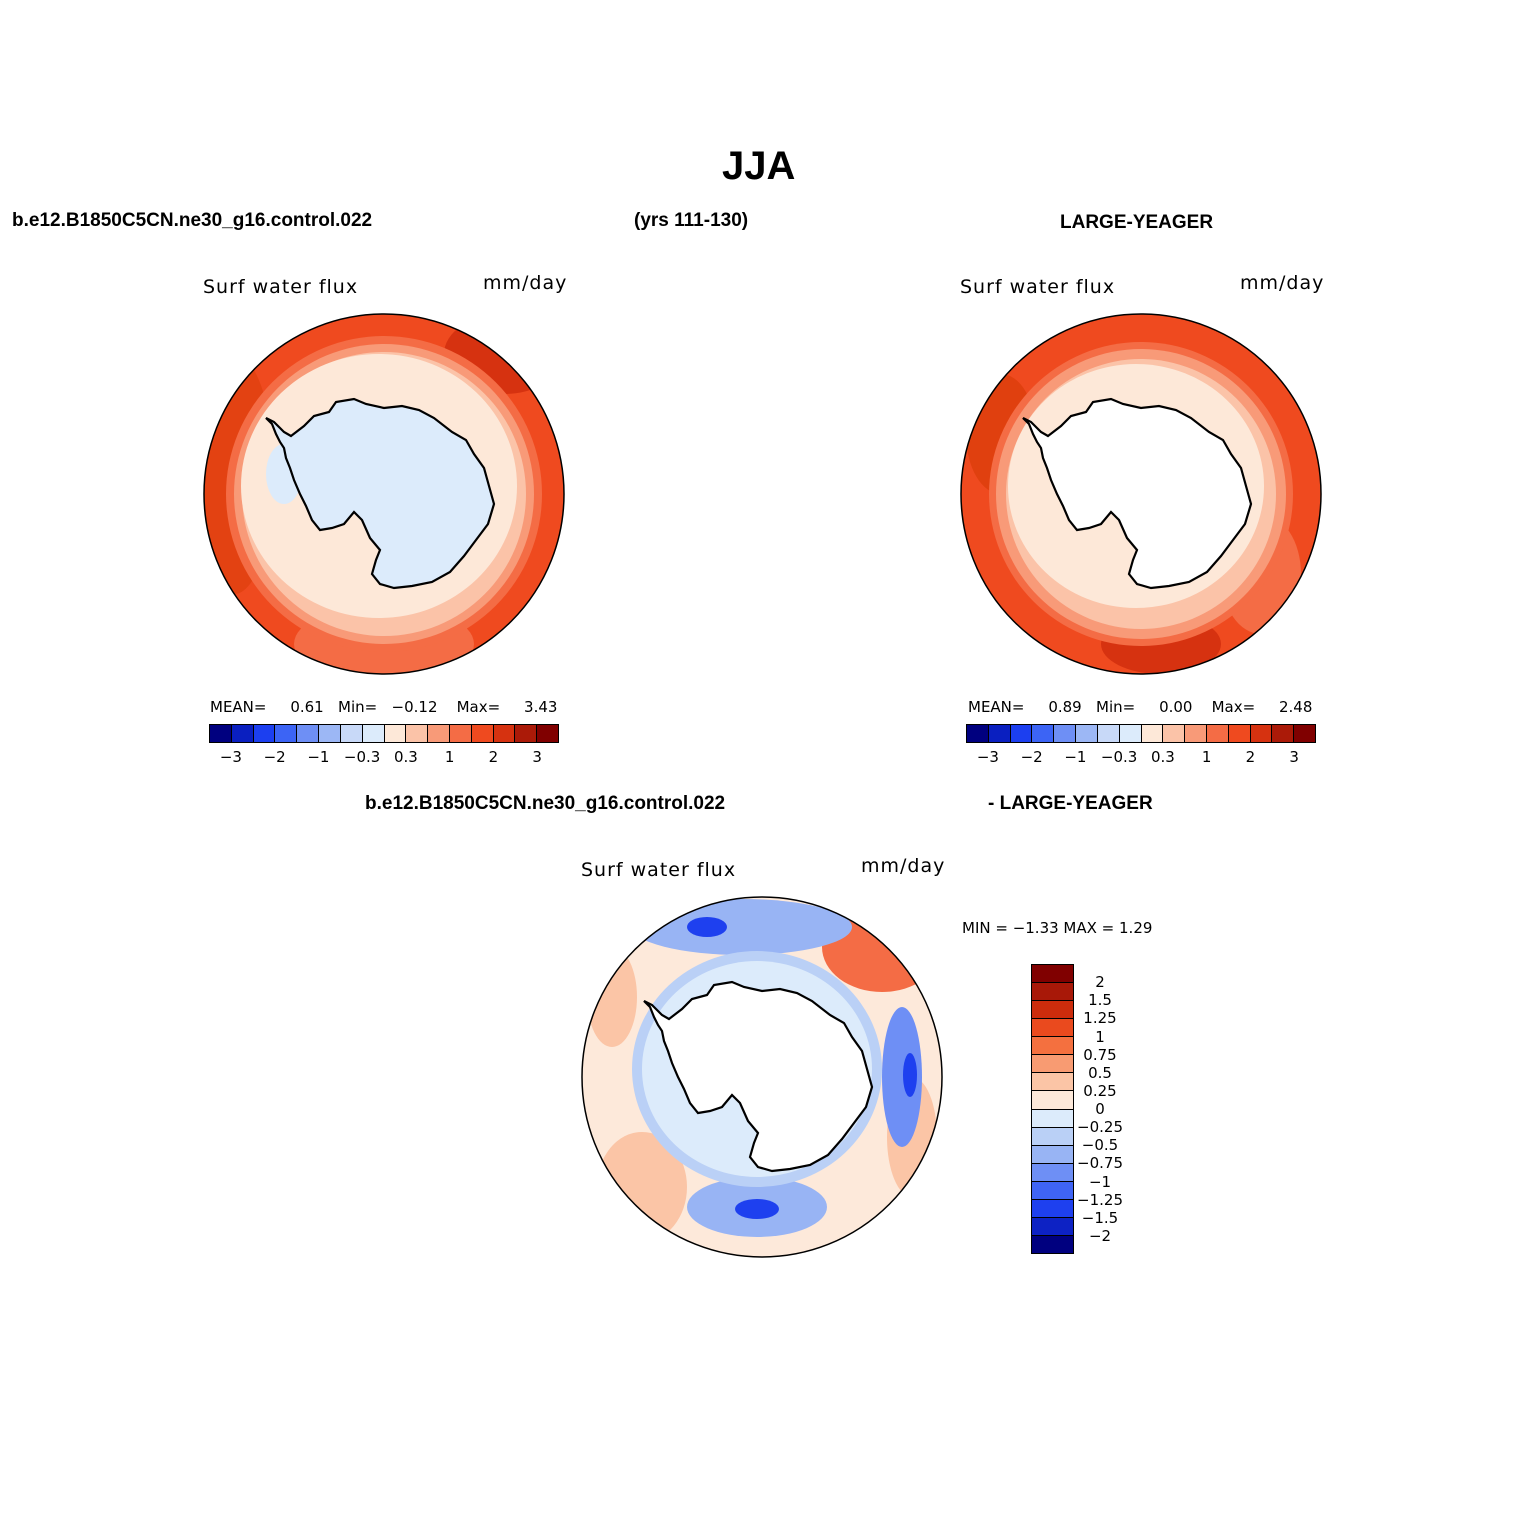  I want to click on right-min-label: Min=, so click(1116, 707).